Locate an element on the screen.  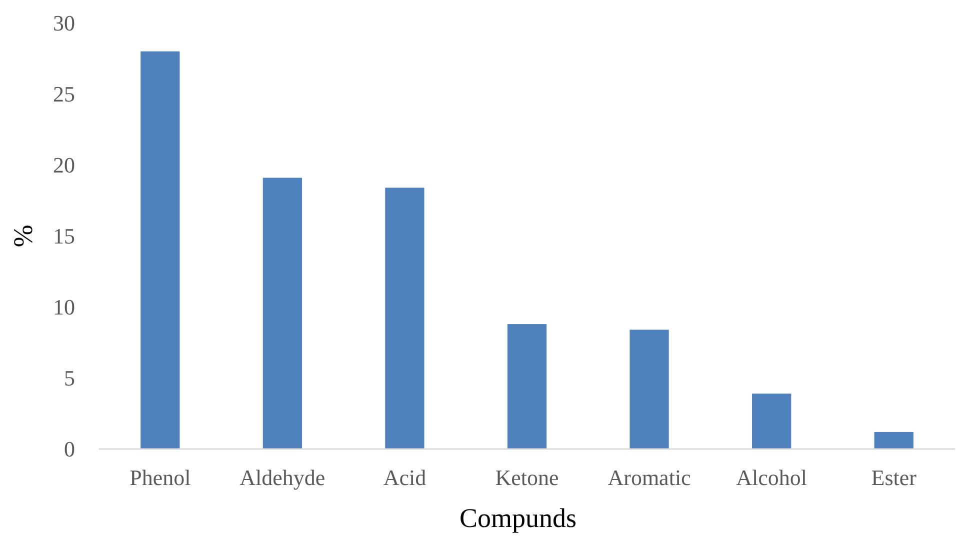
y-axis-title: % is located at coordinates (23, 236).